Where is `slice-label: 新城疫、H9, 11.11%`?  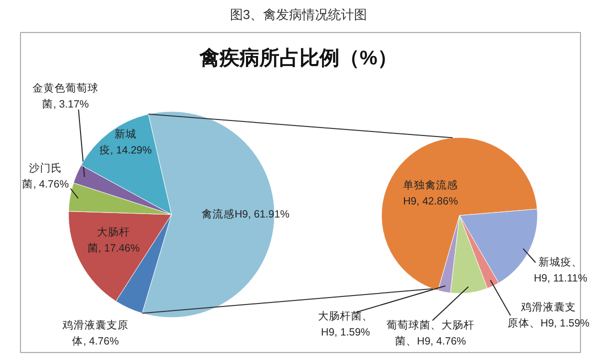 slice-label: 新城疫、H9, 11.11% is located at coordinates (561, 270).